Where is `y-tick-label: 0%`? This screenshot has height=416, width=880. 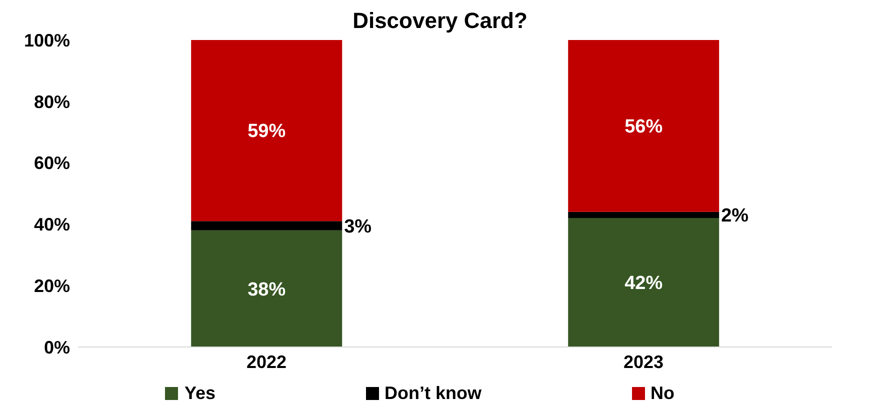 y-tick-label: 0% is located at coordinates (57, 347).